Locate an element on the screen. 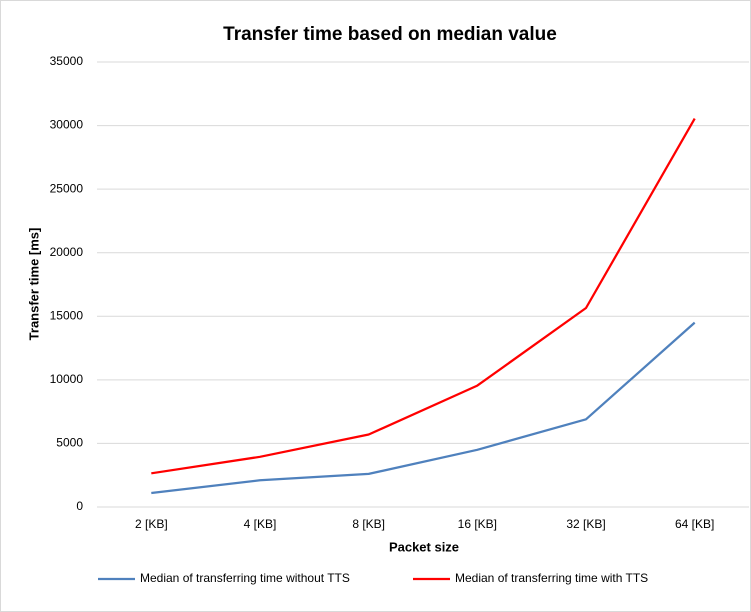 The height and width of the screenshot is (612, 751). y-tick-label: 0 is located at coordinates (79, 506).